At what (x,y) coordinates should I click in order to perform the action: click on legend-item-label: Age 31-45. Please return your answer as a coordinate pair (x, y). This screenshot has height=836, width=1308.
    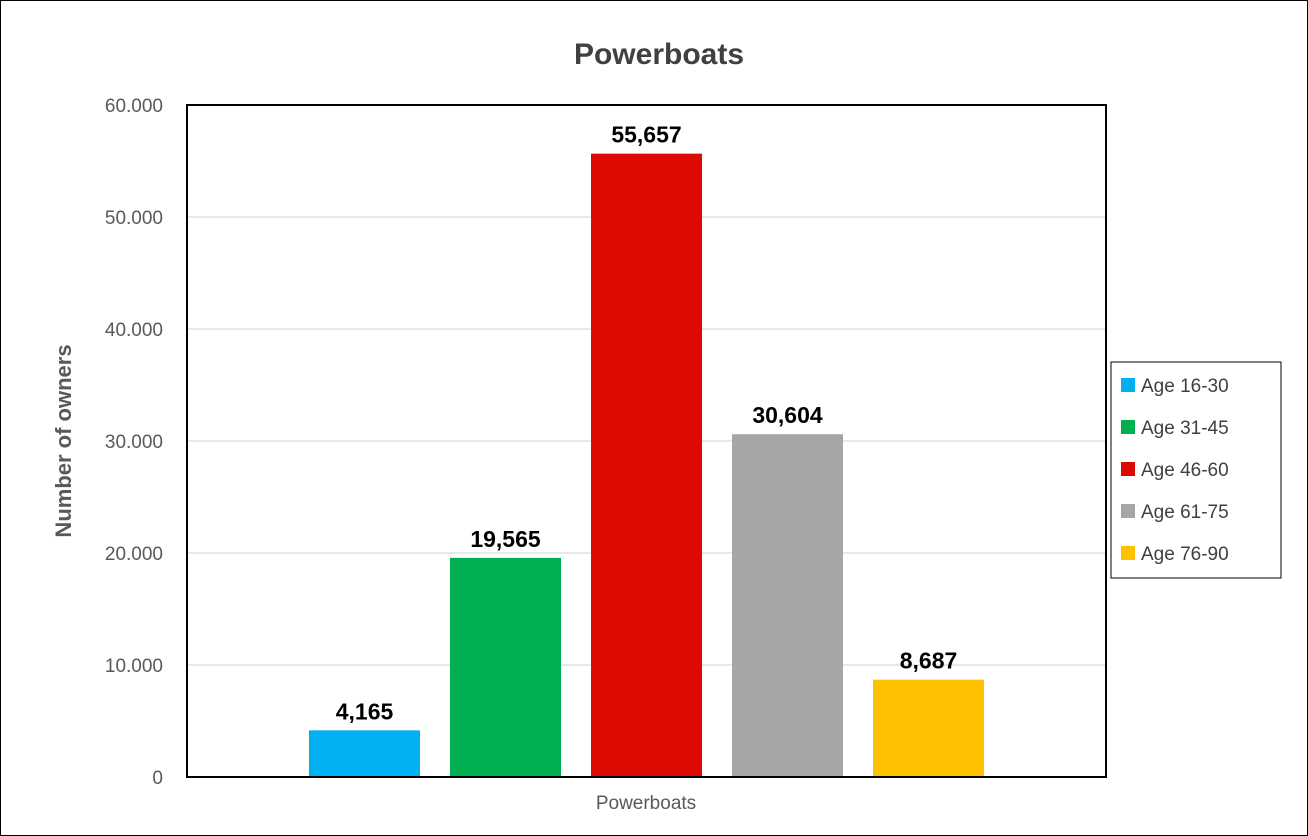
    Looking at the image, I should click on (1185, 428).